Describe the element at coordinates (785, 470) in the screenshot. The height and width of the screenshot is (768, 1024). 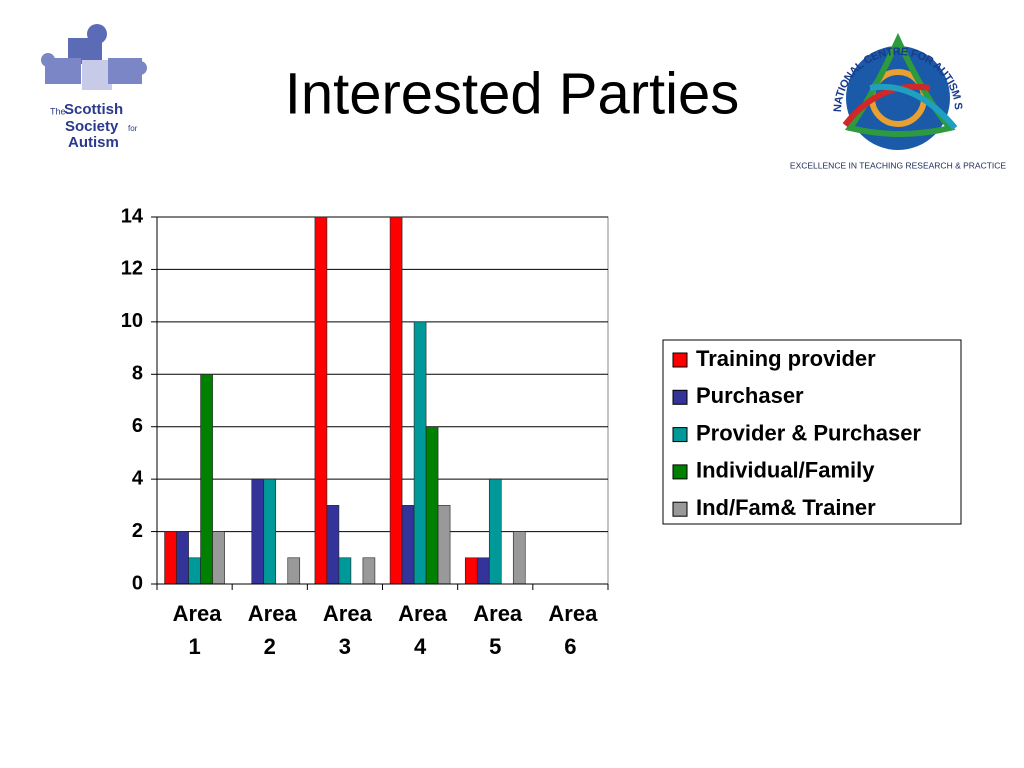
I see `legend-label: Individual/Family` at that location.